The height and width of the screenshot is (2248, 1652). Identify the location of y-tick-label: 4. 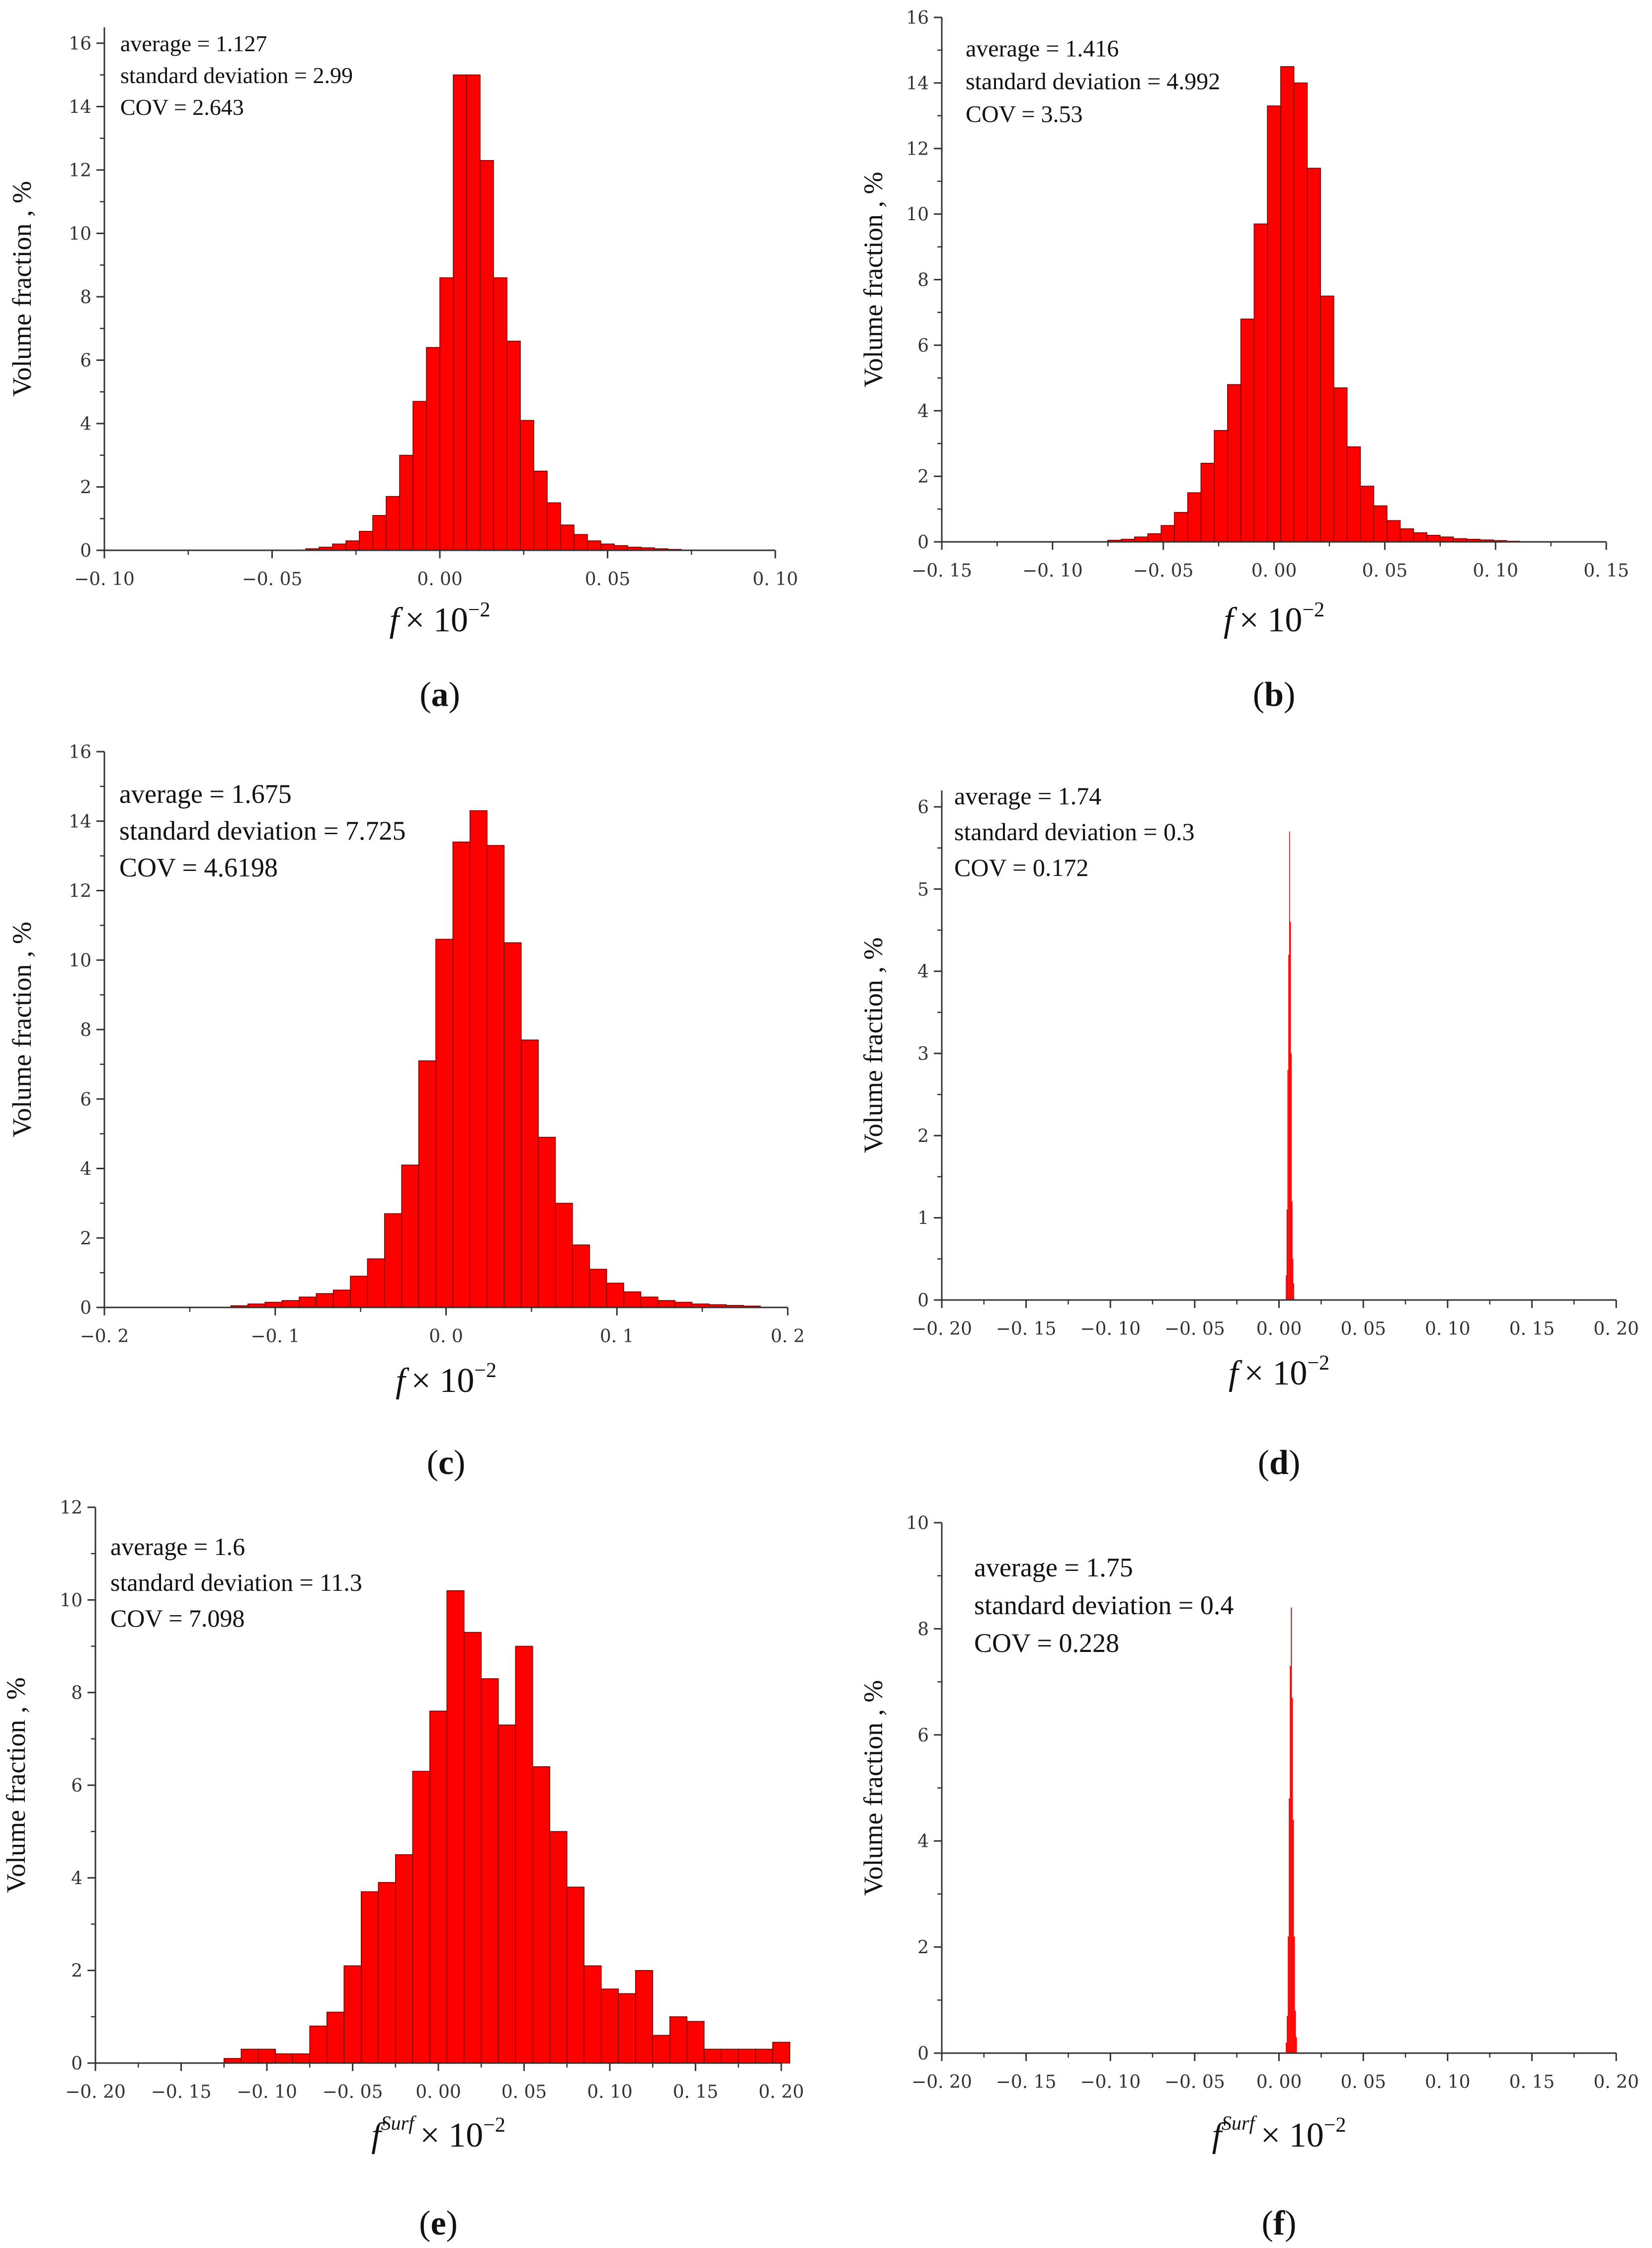
(77, 1878).